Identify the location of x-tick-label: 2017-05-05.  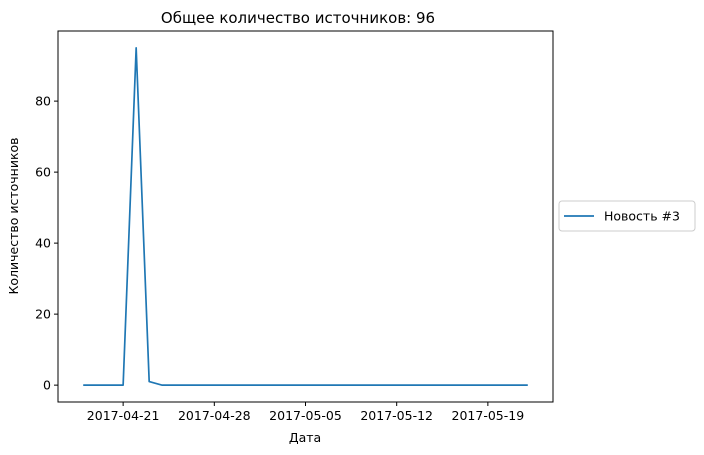
(305, 415).